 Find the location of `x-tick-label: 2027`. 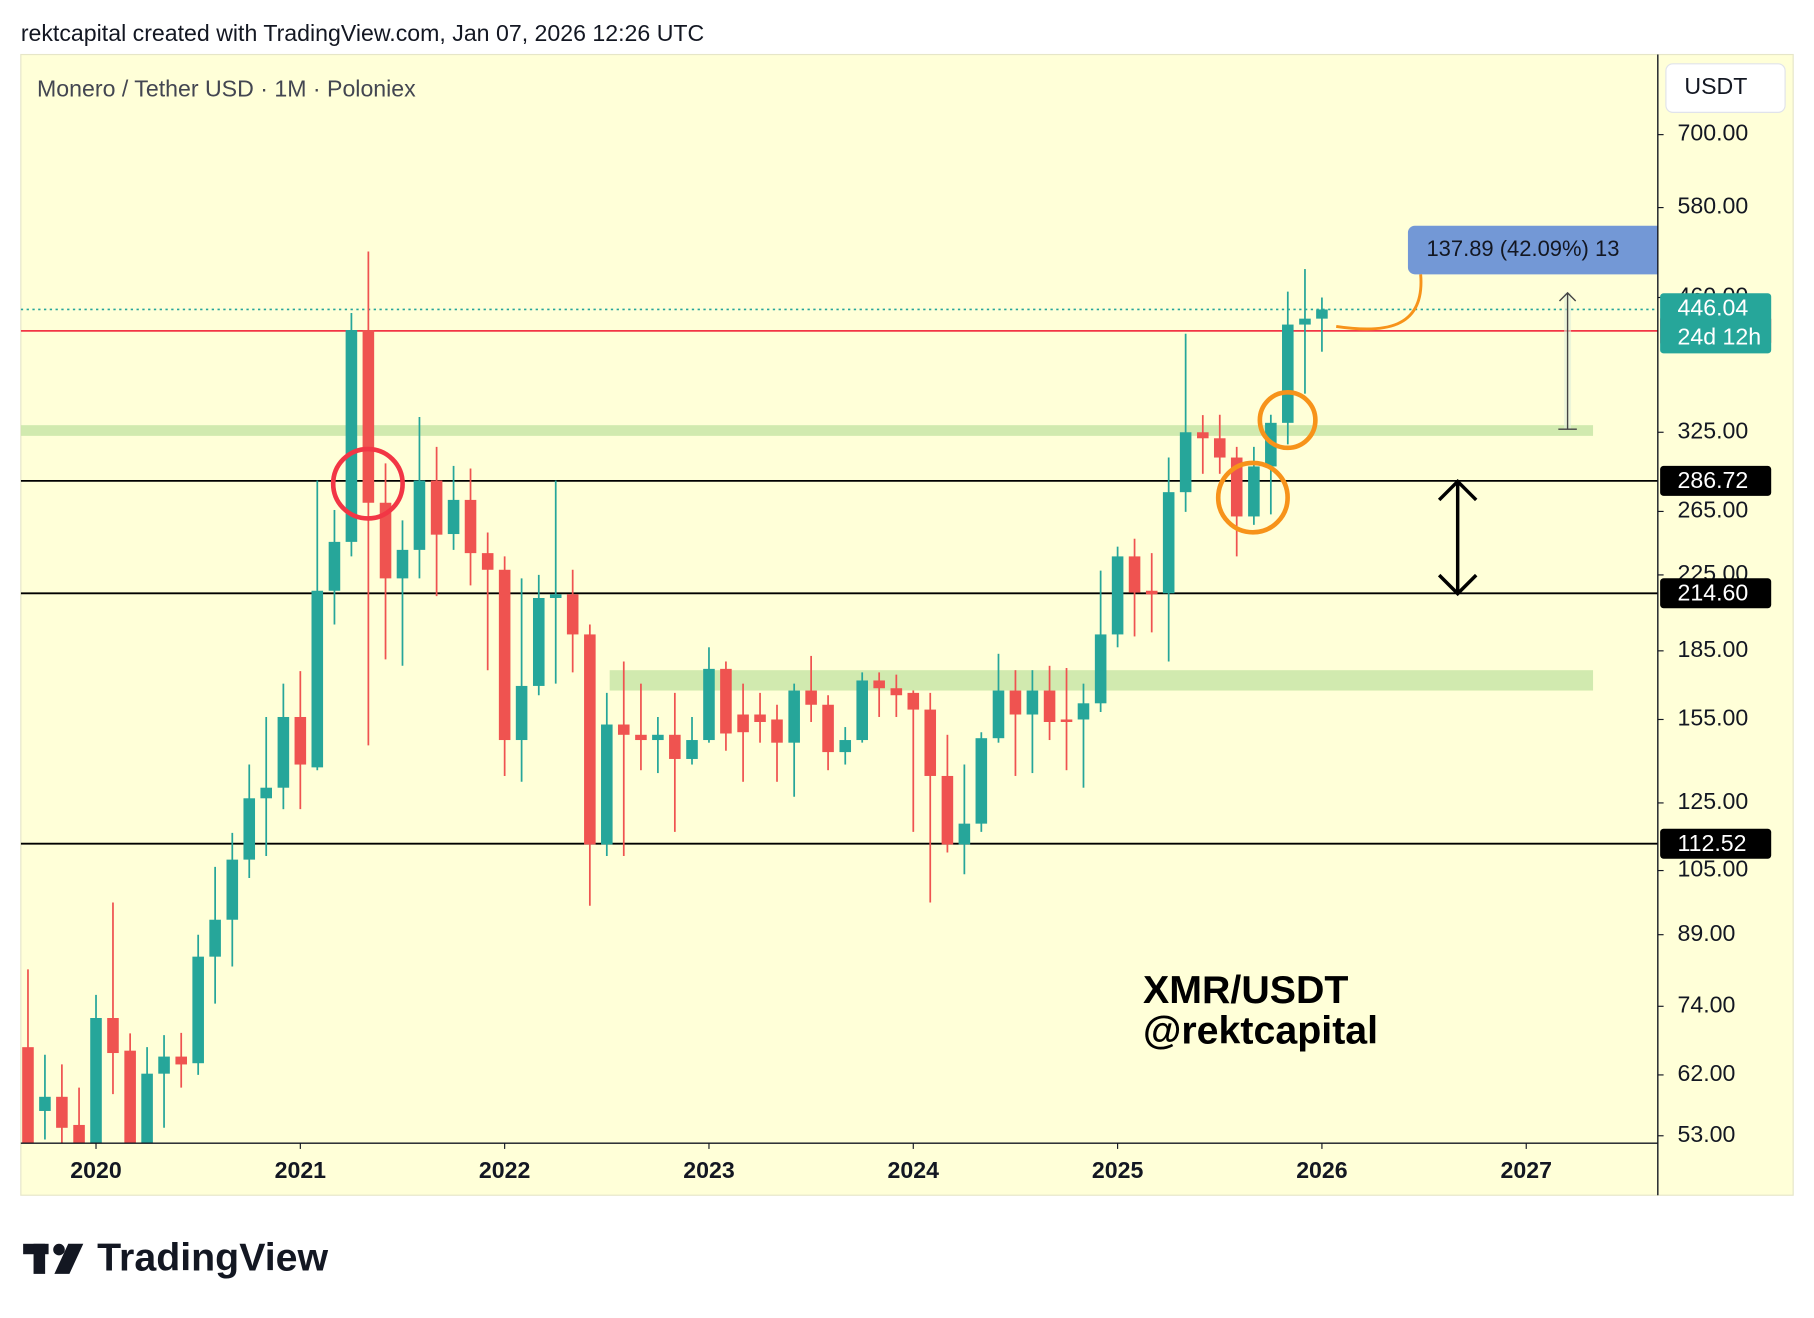

x-tick-label: 2027 is located at coordinates (1526, 1170).